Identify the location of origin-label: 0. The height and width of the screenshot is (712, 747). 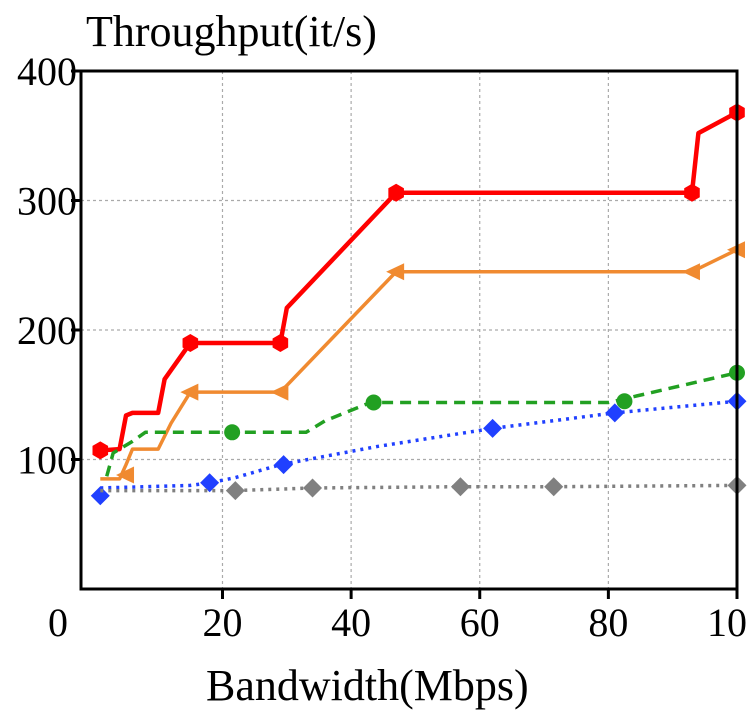
(58, 622).